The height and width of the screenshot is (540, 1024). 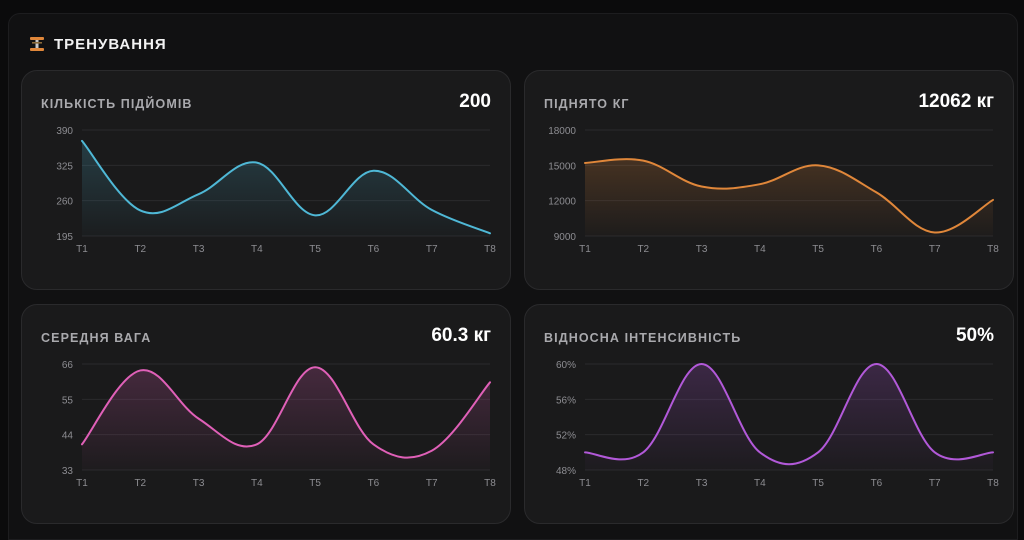 What do you see at coordinates (974, 335) in the screenshot?
I see `card-value: 50%` at bounding box center [974, 335].